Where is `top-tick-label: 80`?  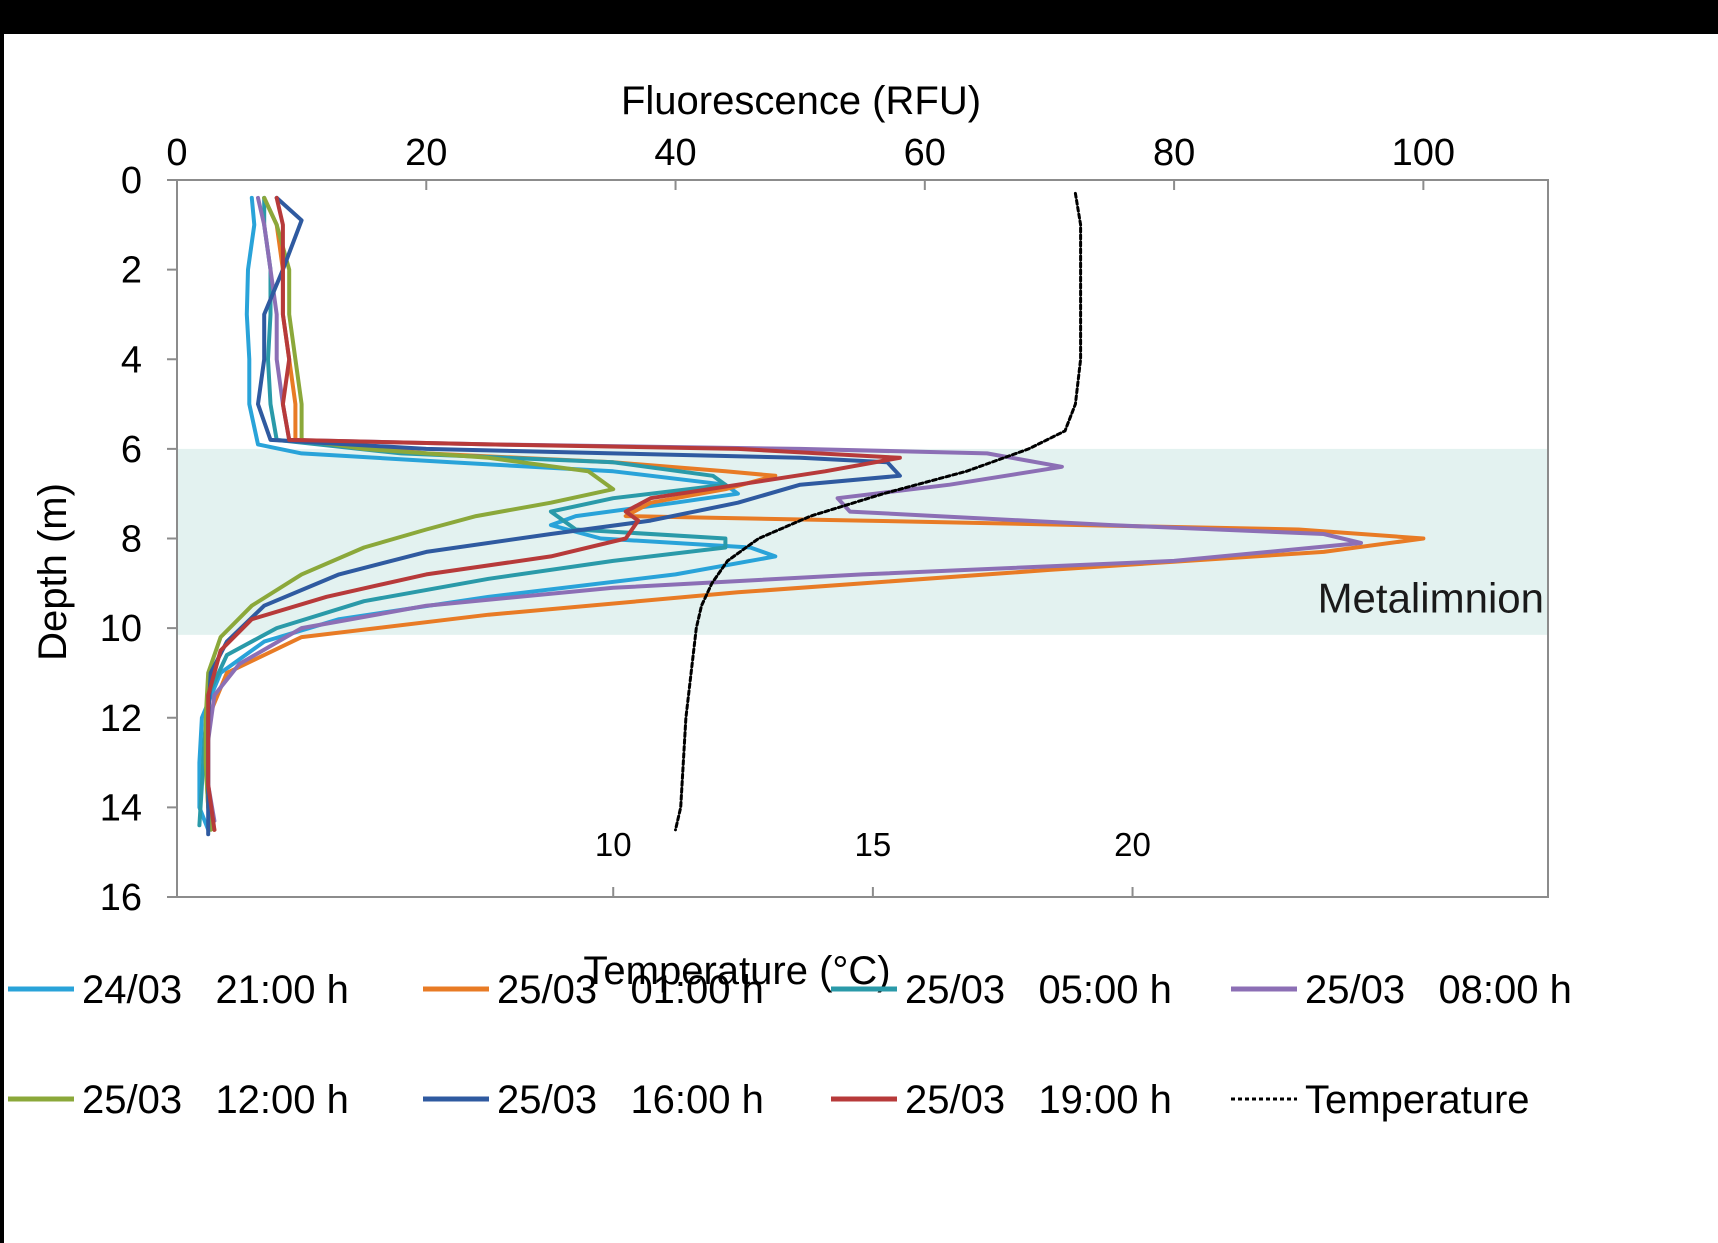 top-tick-label: 80 is located at coordinates (1174, 153).